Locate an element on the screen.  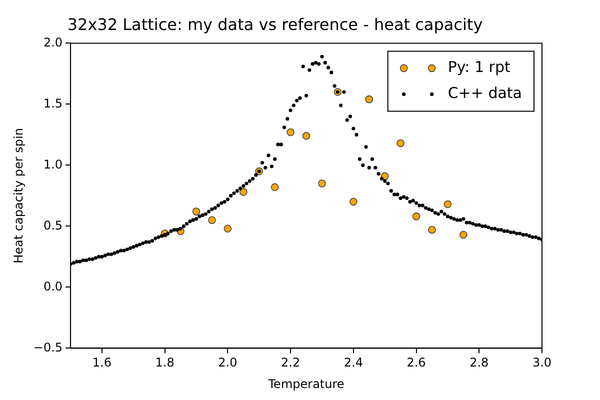
x-tick-label: 2.2 is located at coordinates (290, 363).